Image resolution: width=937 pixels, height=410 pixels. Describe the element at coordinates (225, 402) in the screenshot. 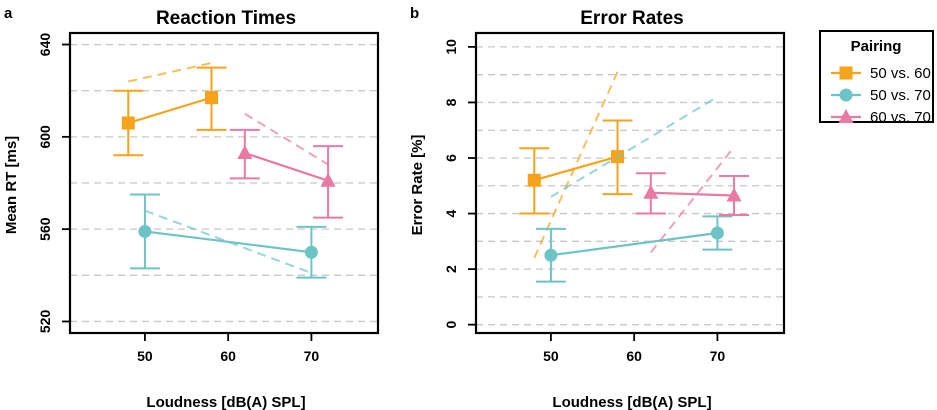

I see `panel-a-xlabel: Loudness [dB(A) SPL]` at that location.